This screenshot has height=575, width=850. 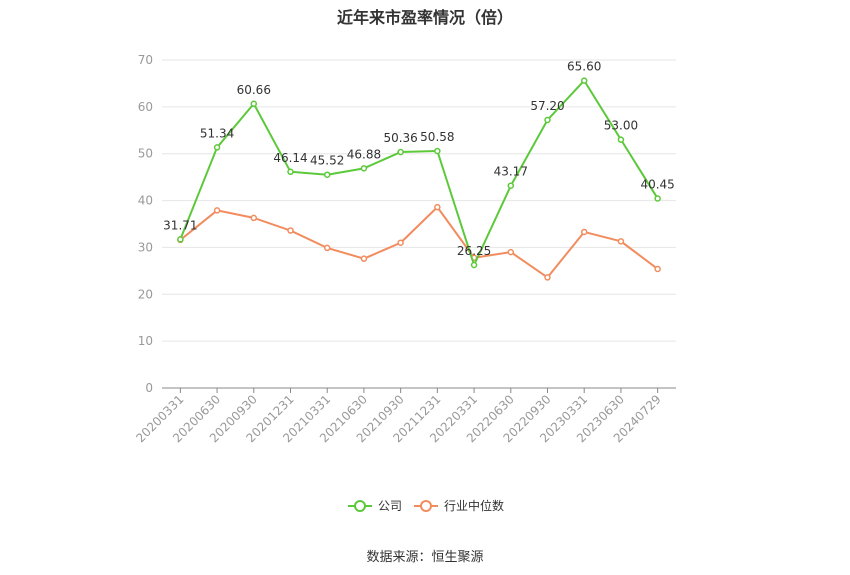 I want to click on y-tick-label: 30, so click(x=145, y=247).